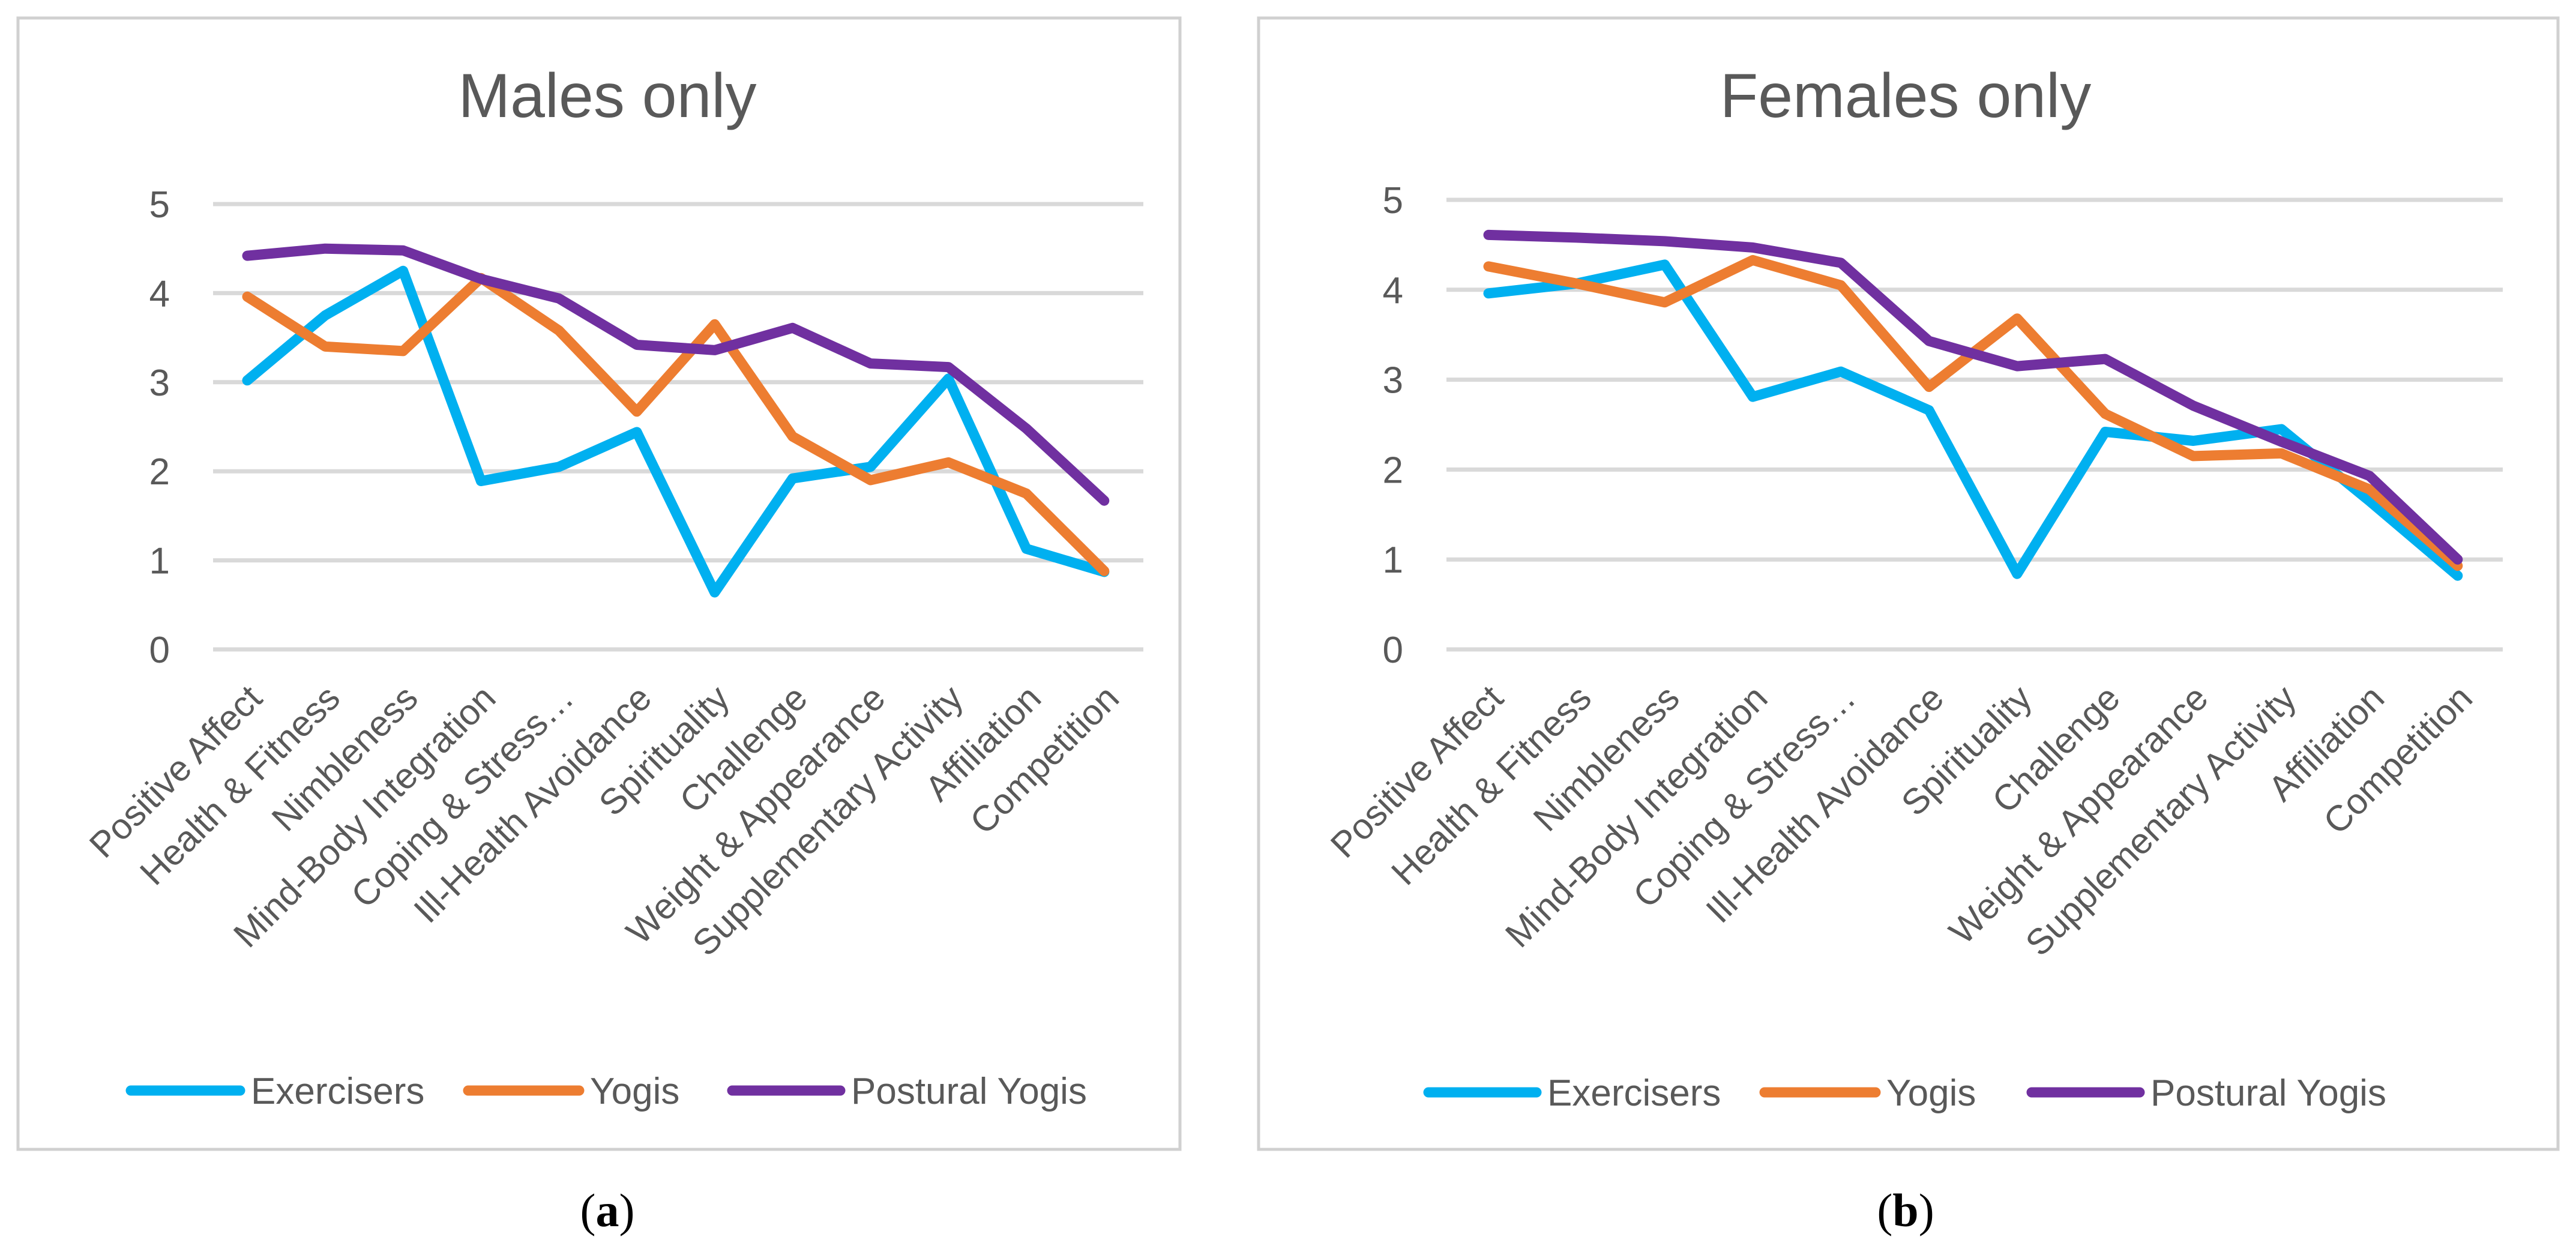 This screenshot has height=1246, width=2576. I want to click on panel-caption-letter: b, so click(1905, 1210).